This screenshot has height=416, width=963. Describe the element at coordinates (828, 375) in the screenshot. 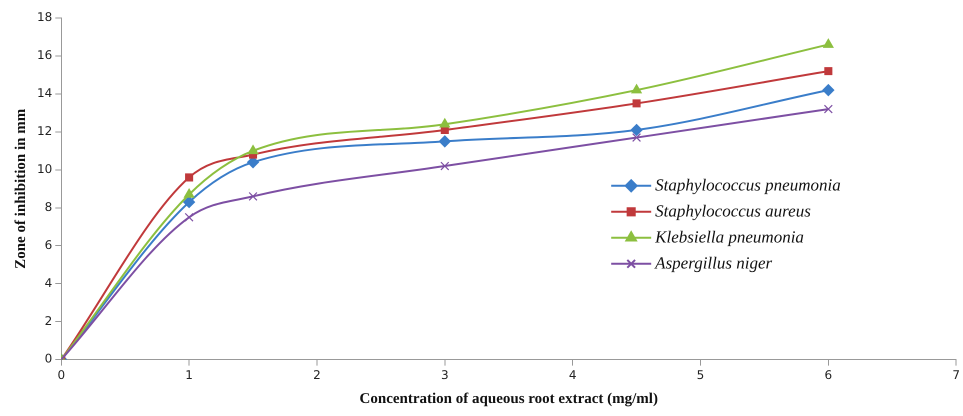

I see `x-tick-label: 6` at that location.